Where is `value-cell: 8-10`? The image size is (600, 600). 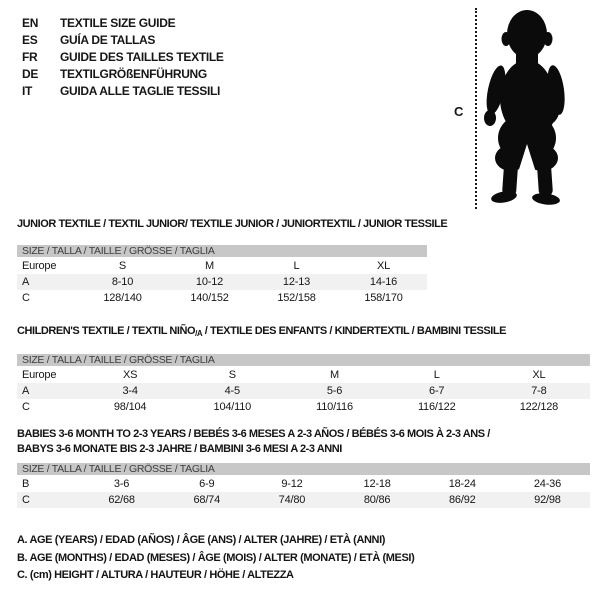 value-cell: 8-10 is located at coordinates (122, 282).